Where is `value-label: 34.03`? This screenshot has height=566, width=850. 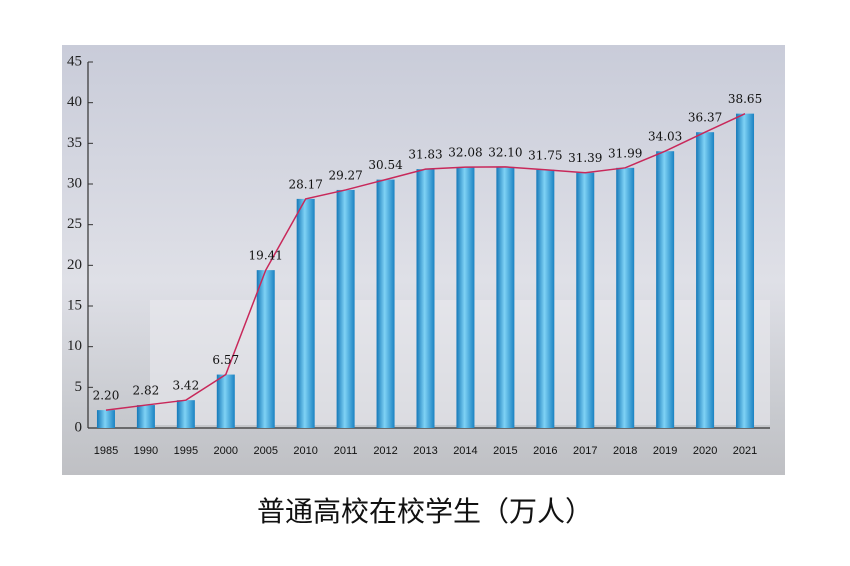
value-label: 34.03 is located at coordinates (665, 137).